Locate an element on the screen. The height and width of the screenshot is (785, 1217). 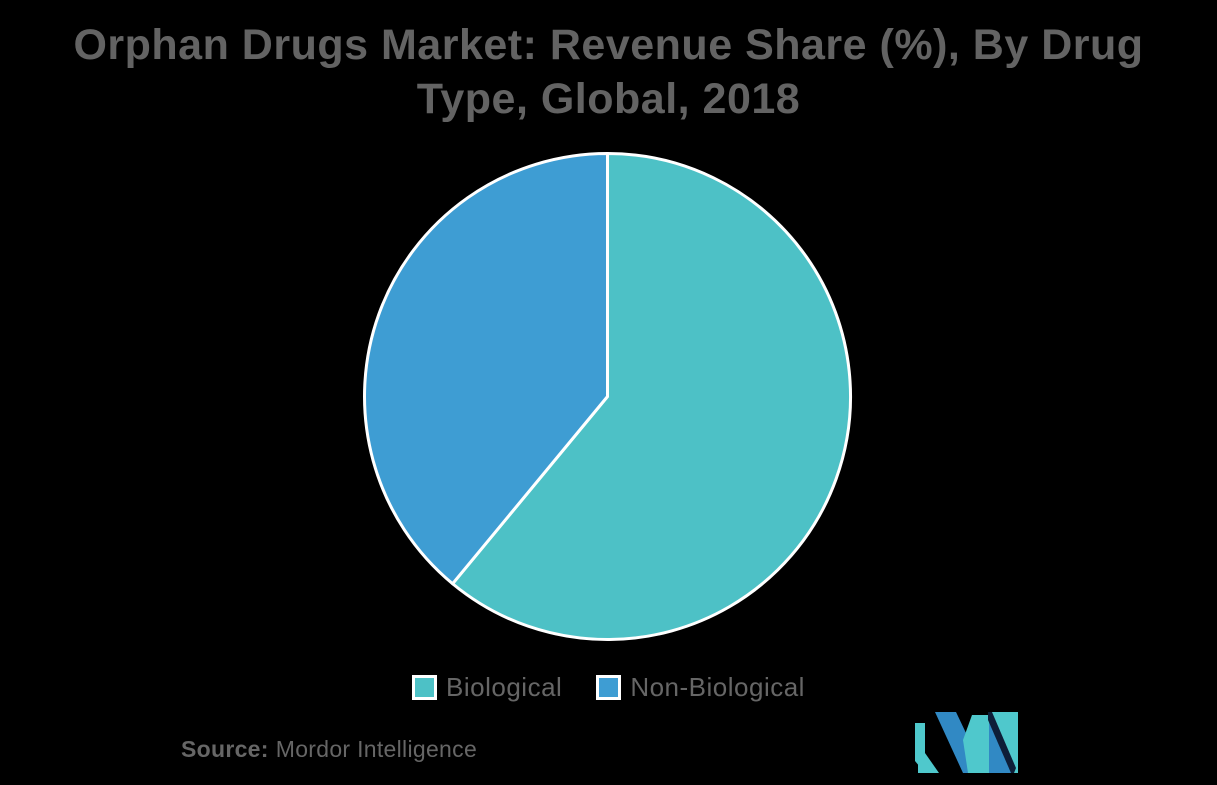
chart-legend: Biological Non-Biological is located at coordinates (608, 687).